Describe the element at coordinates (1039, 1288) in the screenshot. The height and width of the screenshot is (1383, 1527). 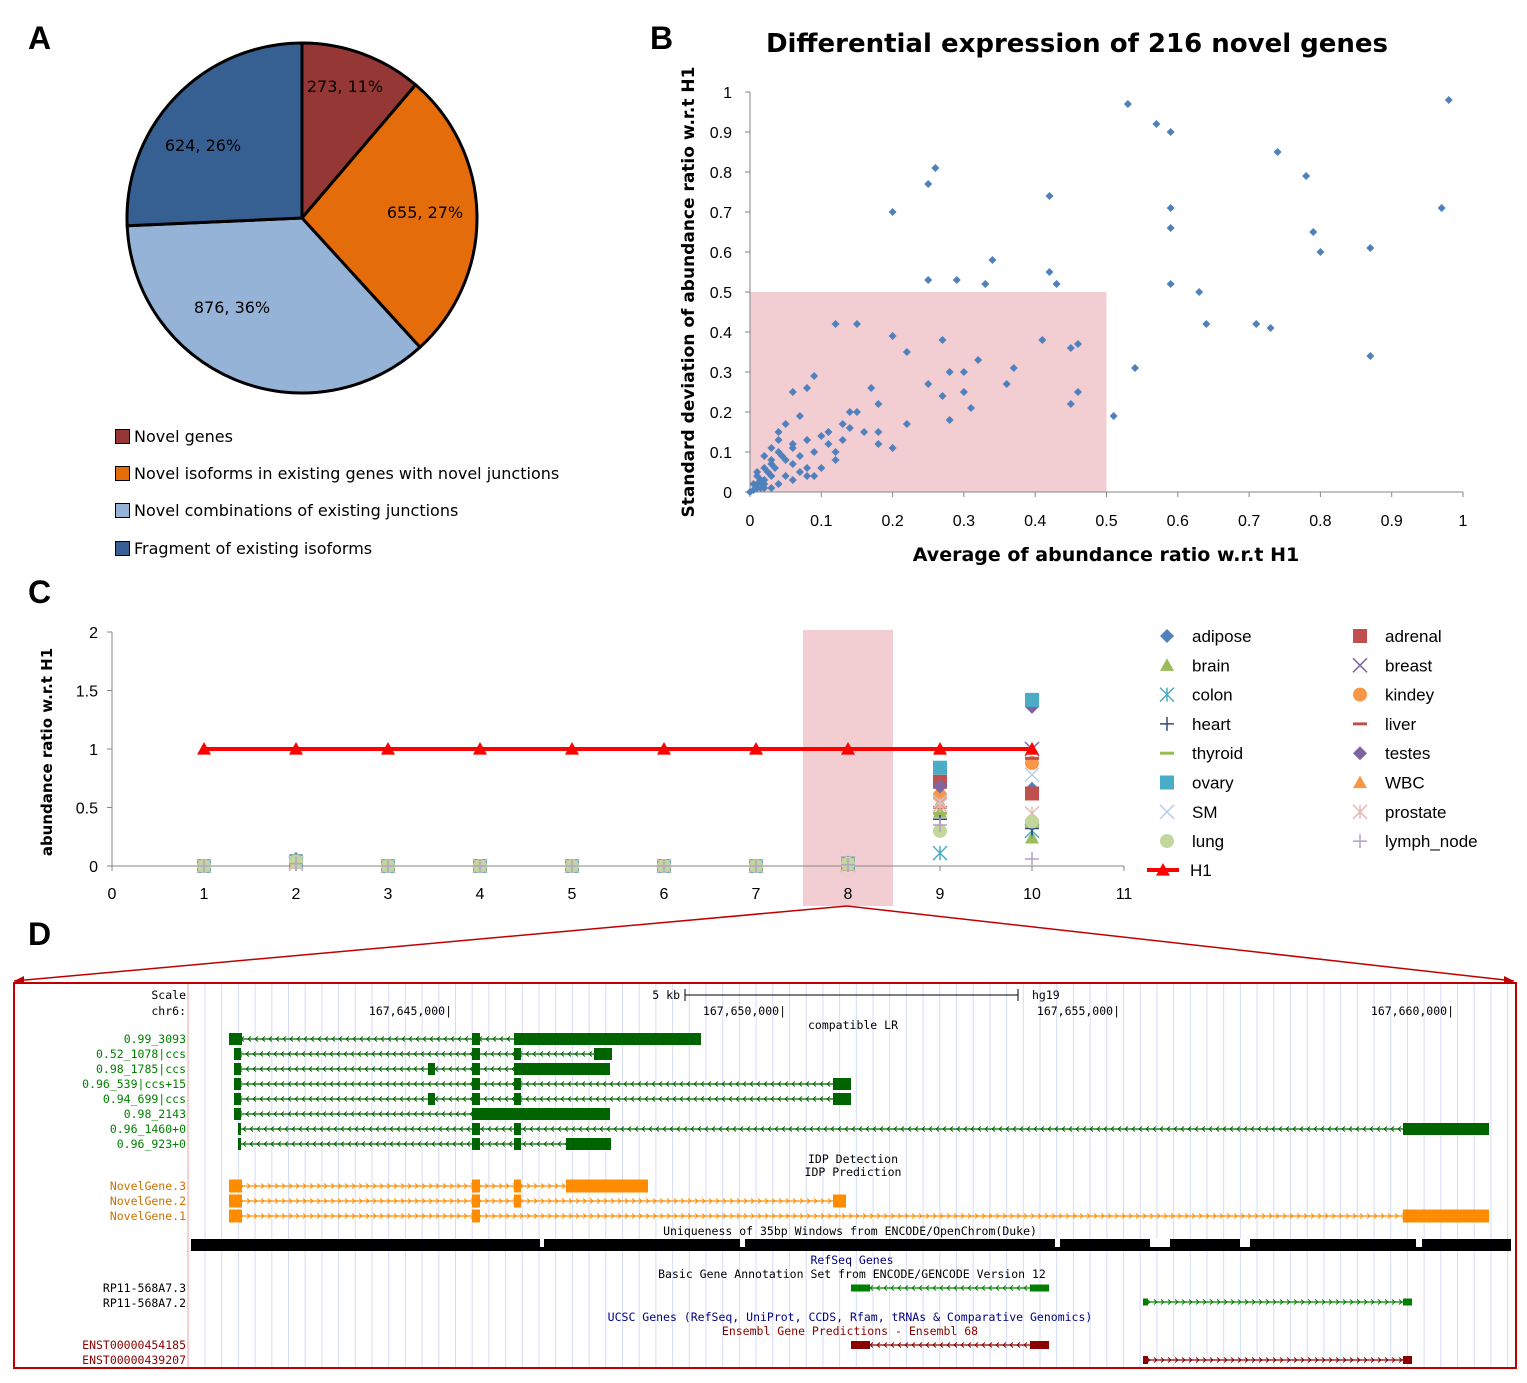
I see `gencode-transcript-exon` at that location.